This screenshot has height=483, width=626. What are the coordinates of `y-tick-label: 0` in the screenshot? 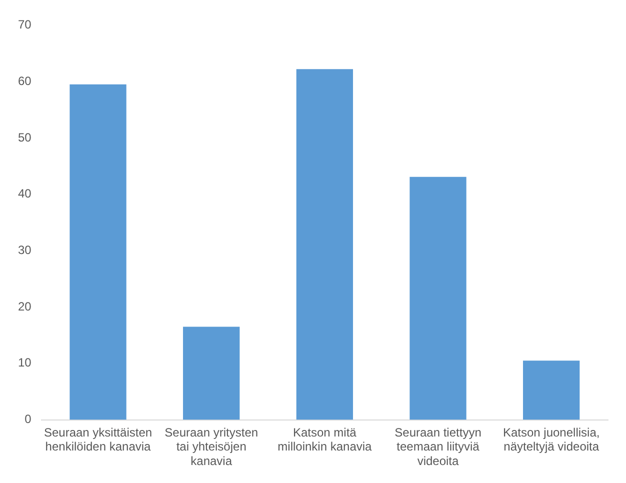 It's located at (28, 419).